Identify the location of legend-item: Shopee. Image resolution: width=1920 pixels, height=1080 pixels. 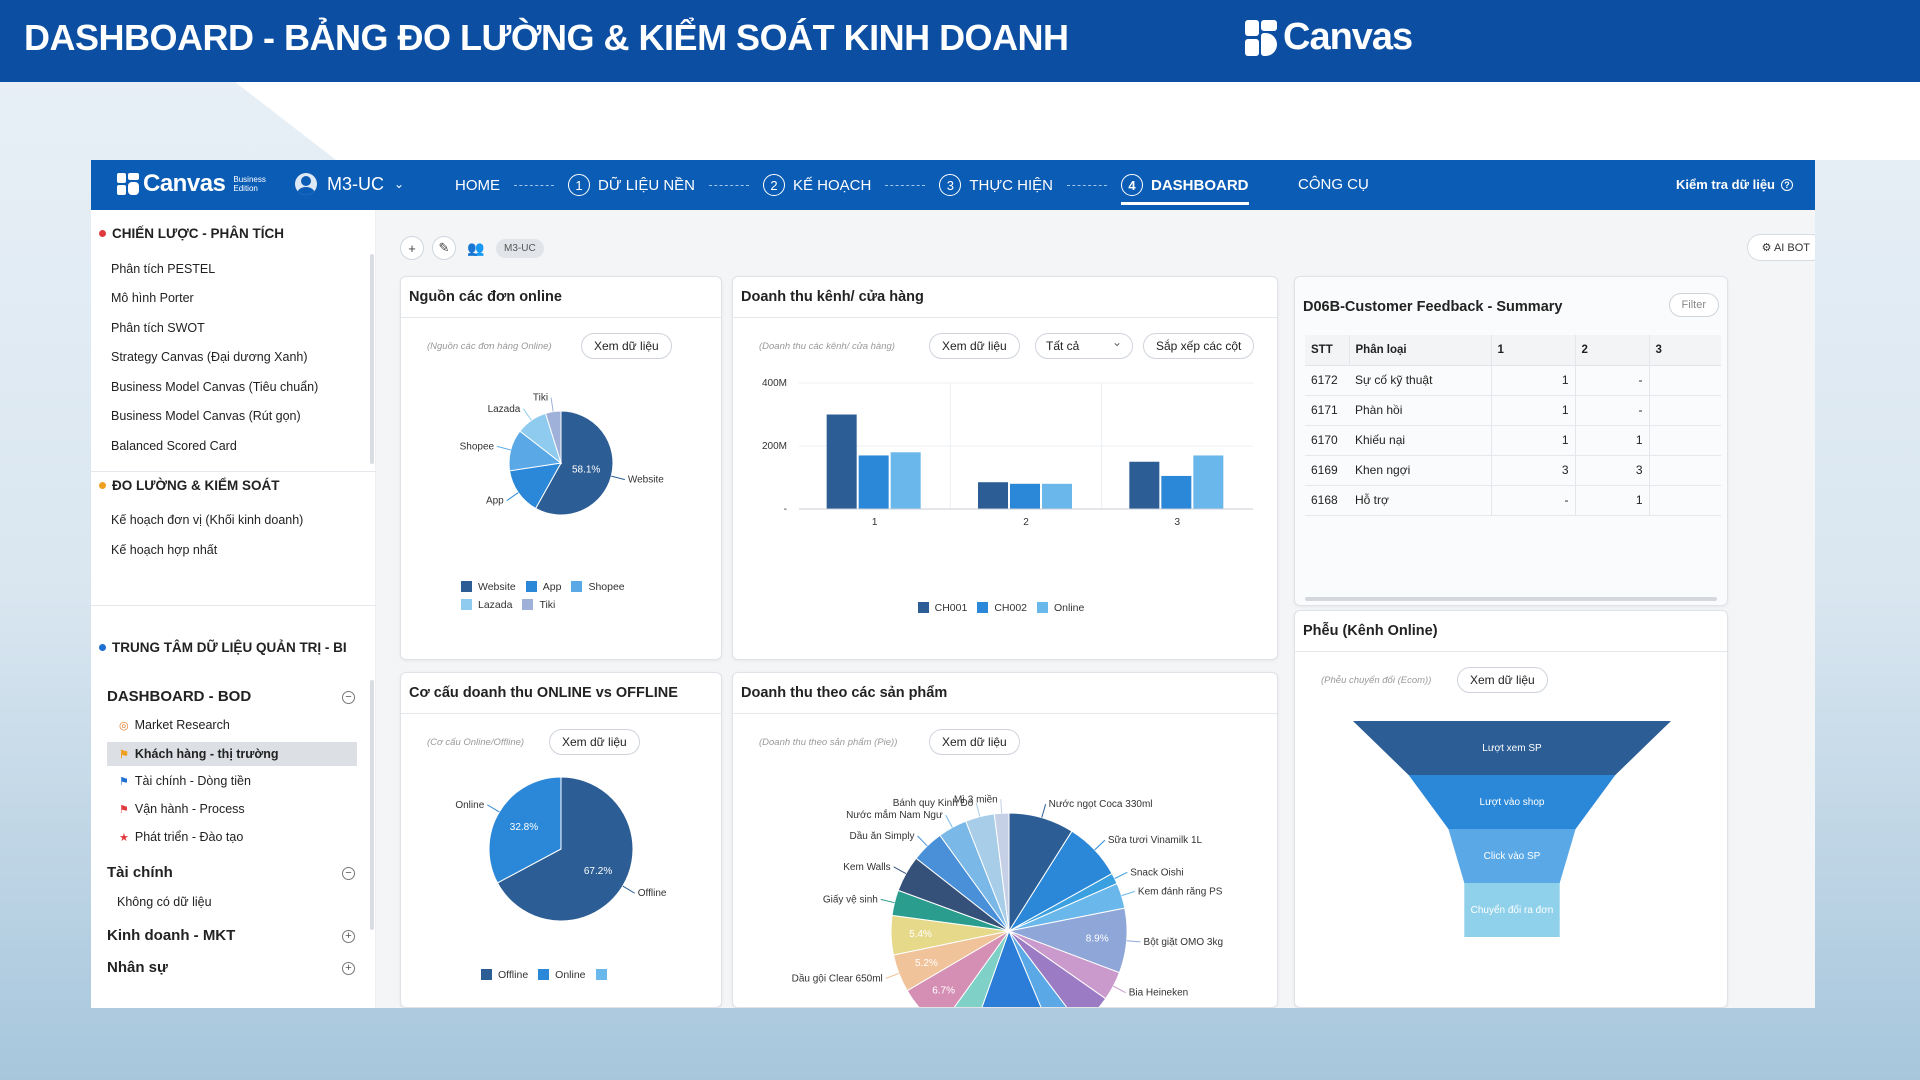
(598, 587).